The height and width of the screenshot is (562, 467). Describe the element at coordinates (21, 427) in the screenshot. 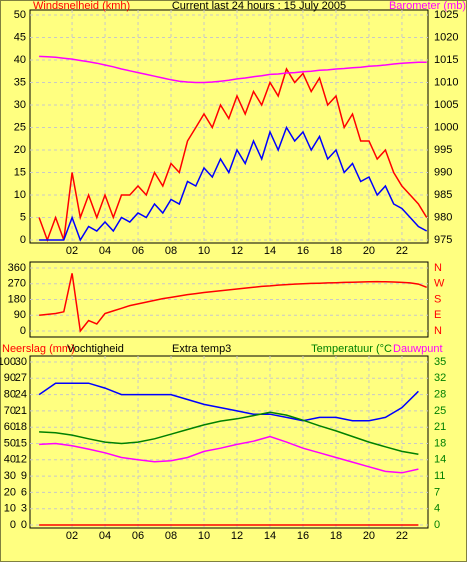

I see `y3-tick-label: 18` at that location.